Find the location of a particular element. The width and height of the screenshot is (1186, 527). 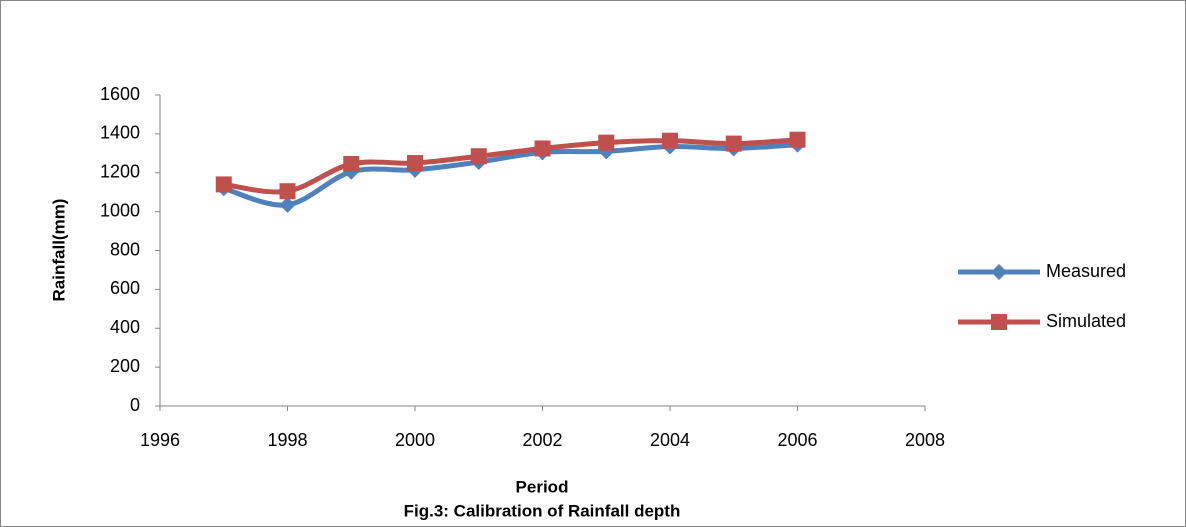

caption: Fig.3: Calibration of Rainfall depth is located at coordinates (542, 510).